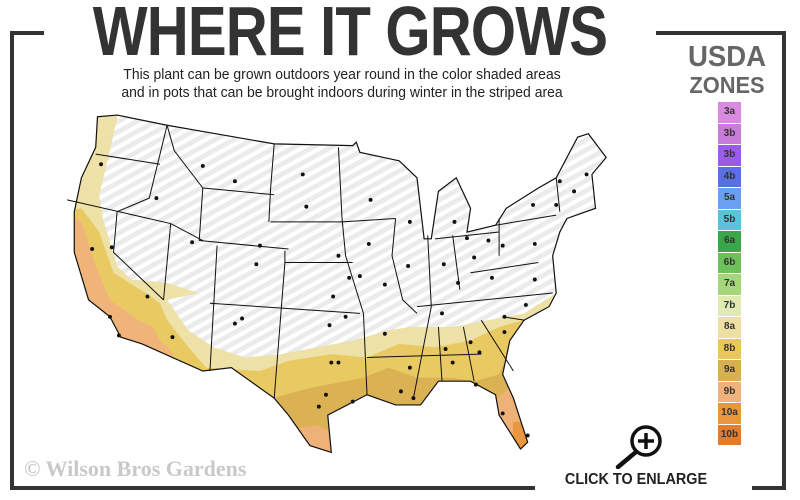  I want to click on page-title-text: WHERE IT GROWS, so click(350, 35).